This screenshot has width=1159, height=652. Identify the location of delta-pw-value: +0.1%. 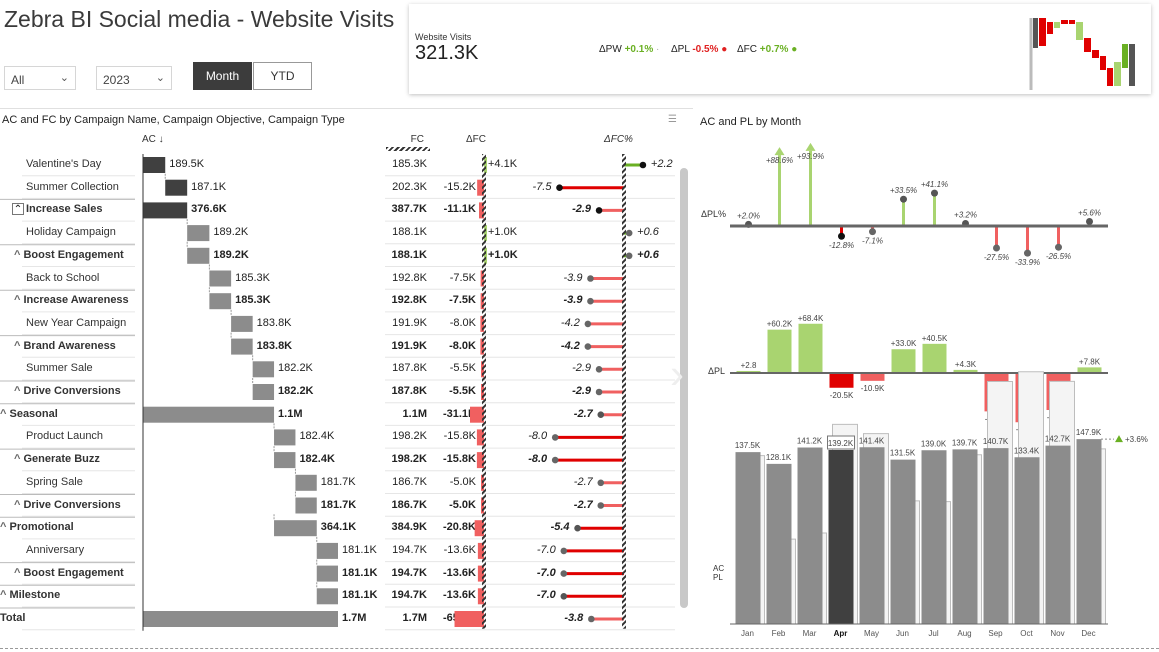
(639, 49).